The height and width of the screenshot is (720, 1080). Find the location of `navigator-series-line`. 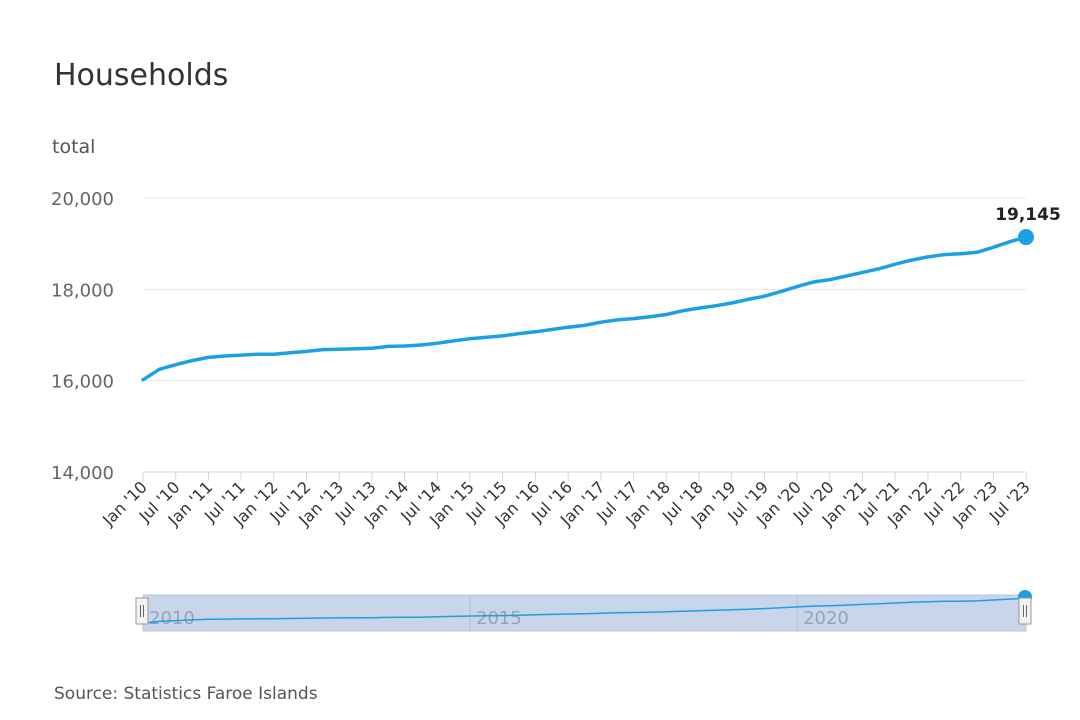

navigator-series-line is located at coordinates (584, 610).